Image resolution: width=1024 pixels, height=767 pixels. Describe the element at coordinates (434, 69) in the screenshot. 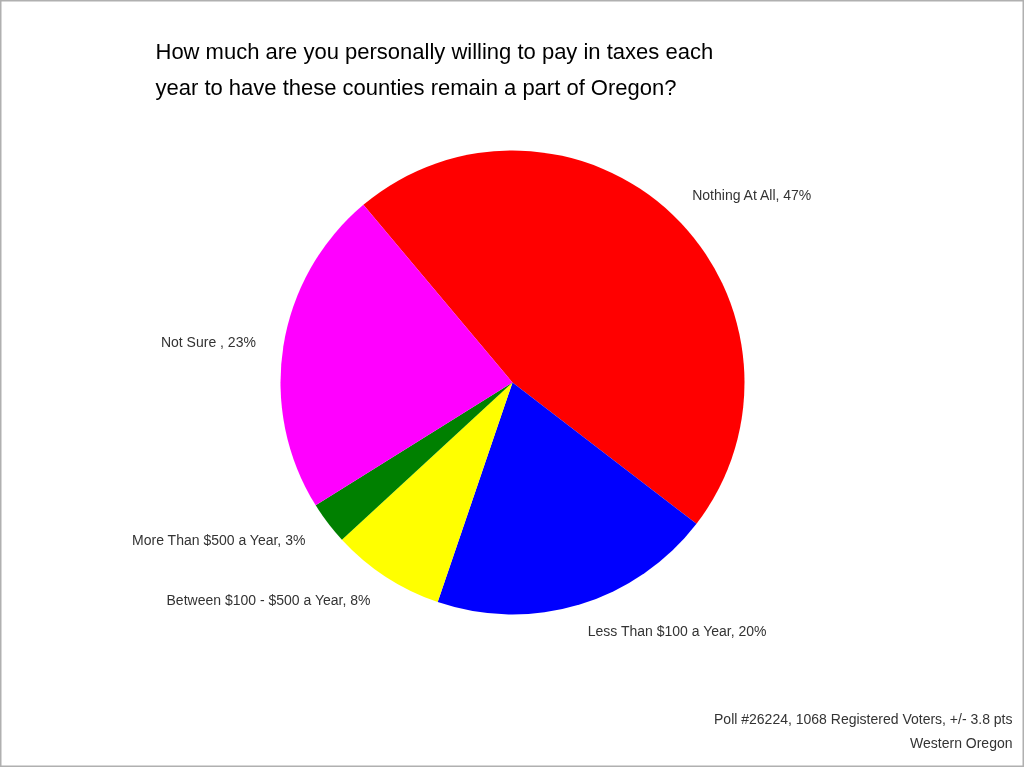

I see `chart-title: How much are you personally willing to pay in taxes each year to have these counties remain a part of Oregon?` at that location.